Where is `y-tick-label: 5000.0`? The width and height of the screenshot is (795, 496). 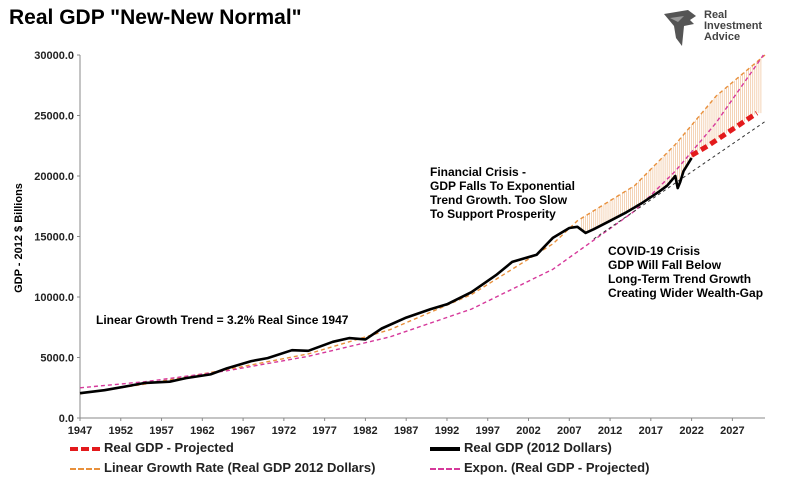
y-tick-label: 5000.0 is located at coordinates (57, 359).